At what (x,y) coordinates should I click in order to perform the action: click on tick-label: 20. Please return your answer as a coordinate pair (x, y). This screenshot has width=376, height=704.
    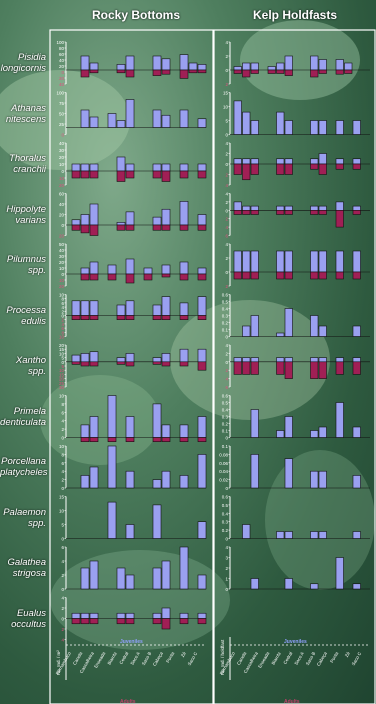
    Looking at the image, I should click on (62, 78).